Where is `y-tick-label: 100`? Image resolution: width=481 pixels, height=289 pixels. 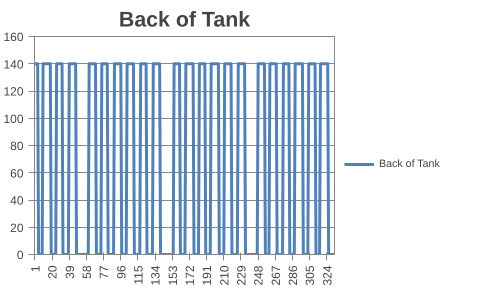
y-tick-label: 100 is located at coordinates (13, 119).